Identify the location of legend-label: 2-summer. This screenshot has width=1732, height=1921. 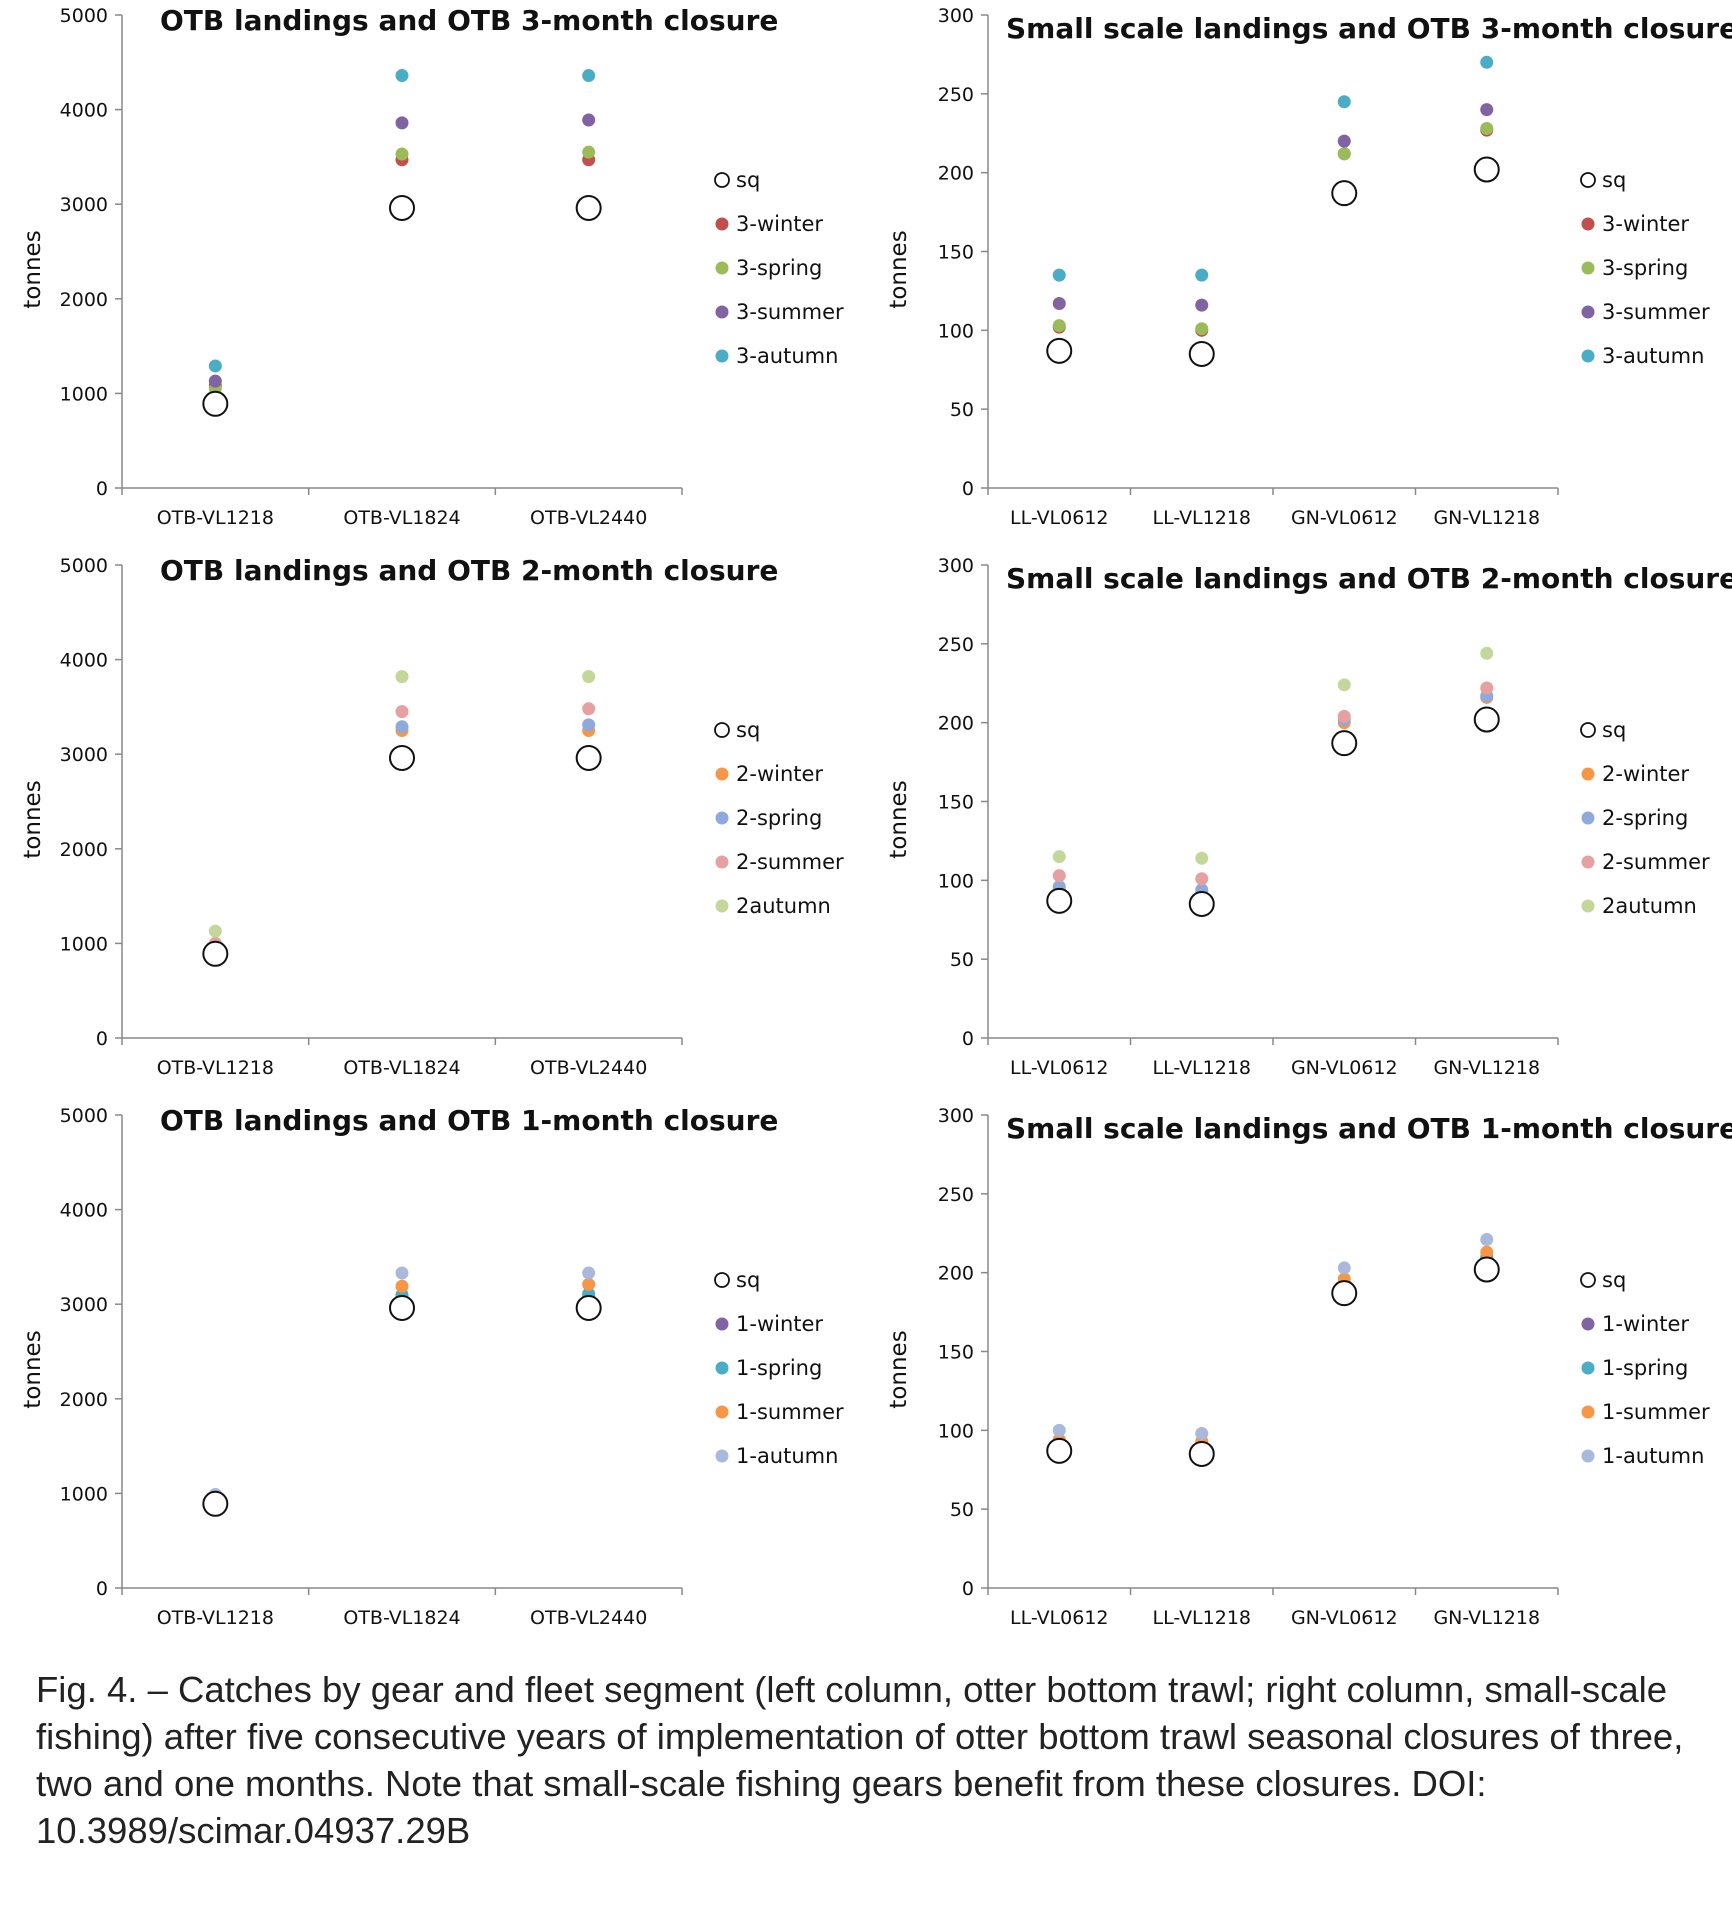
(1656, 862).